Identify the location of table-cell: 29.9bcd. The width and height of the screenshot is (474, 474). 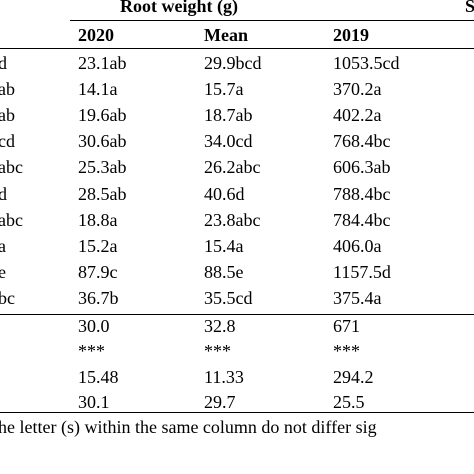
(233, 63).